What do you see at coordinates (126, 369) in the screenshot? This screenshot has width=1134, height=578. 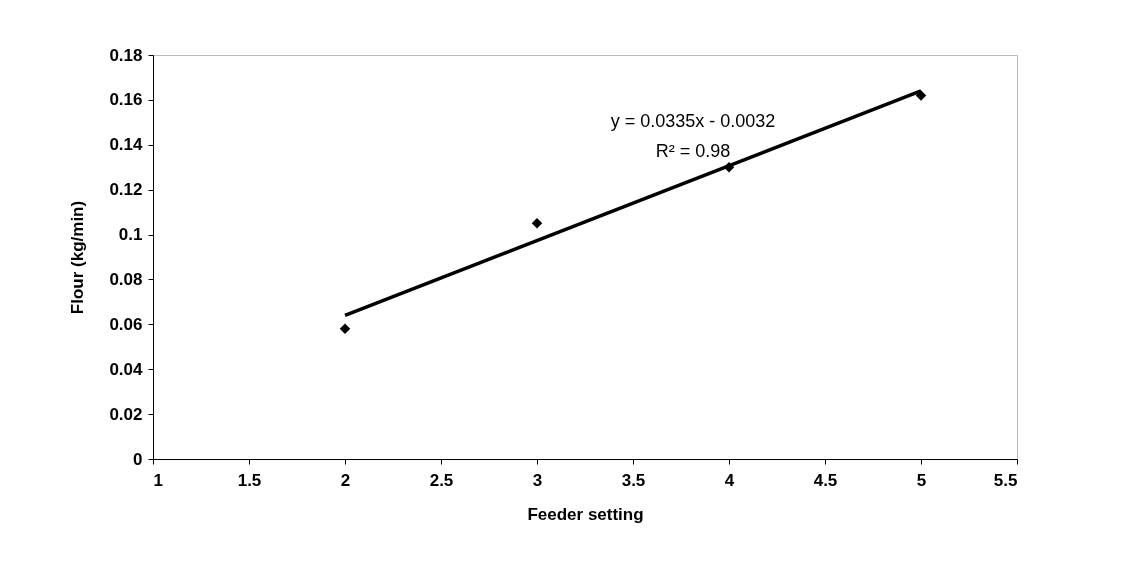 I see `y-tick-label: 0.04` at bounding box center [126, 369].